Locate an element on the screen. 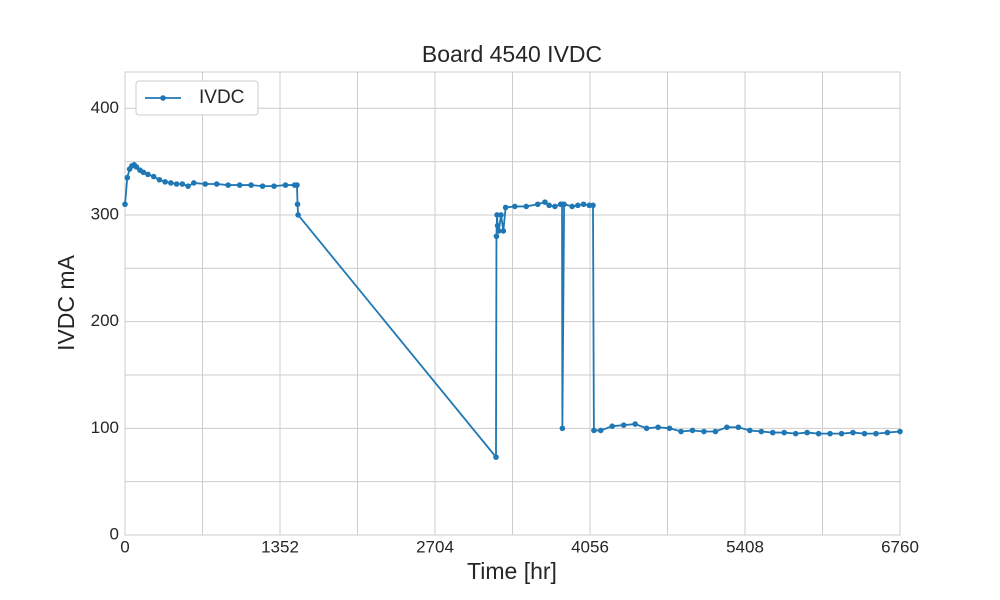 This screenshot has width=1000, height=600. legend-box is located at coordinates (197, 98).